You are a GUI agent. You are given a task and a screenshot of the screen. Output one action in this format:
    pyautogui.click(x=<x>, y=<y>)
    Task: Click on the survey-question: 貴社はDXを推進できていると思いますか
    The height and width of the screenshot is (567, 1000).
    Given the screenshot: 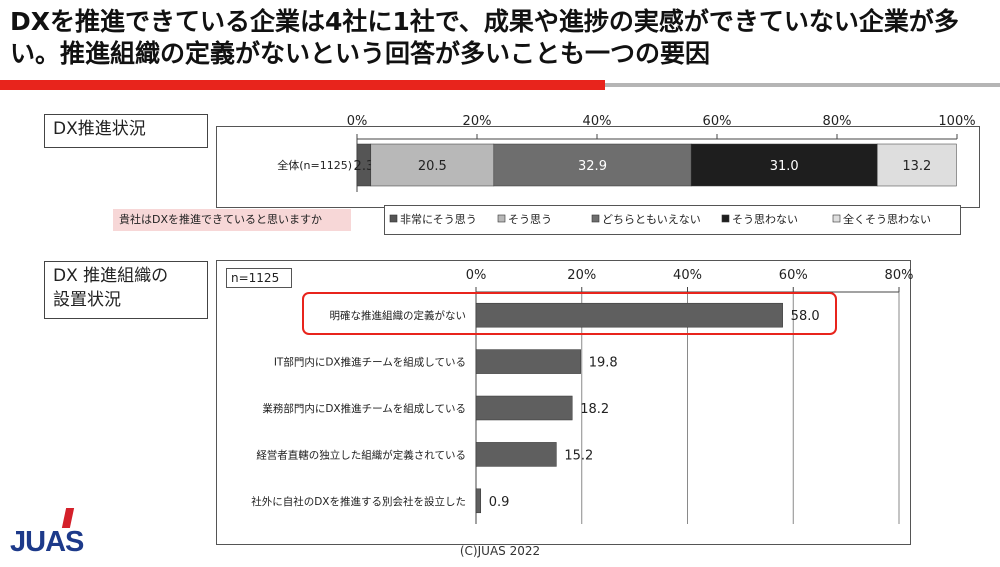 What is the action you would take?
    pyautogui.click(x=232, y=220)
    